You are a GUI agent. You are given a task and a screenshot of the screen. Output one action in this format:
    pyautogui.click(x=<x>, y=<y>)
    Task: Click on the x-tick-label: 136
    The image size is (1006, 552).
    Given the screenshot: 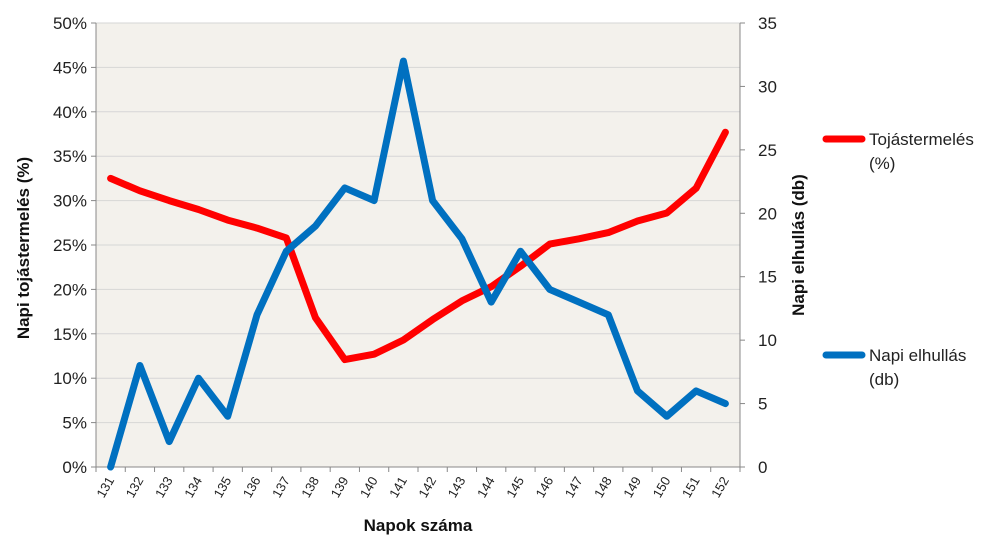 What is the action you would take?
    pyautogui.click(x=252, y=487)
    